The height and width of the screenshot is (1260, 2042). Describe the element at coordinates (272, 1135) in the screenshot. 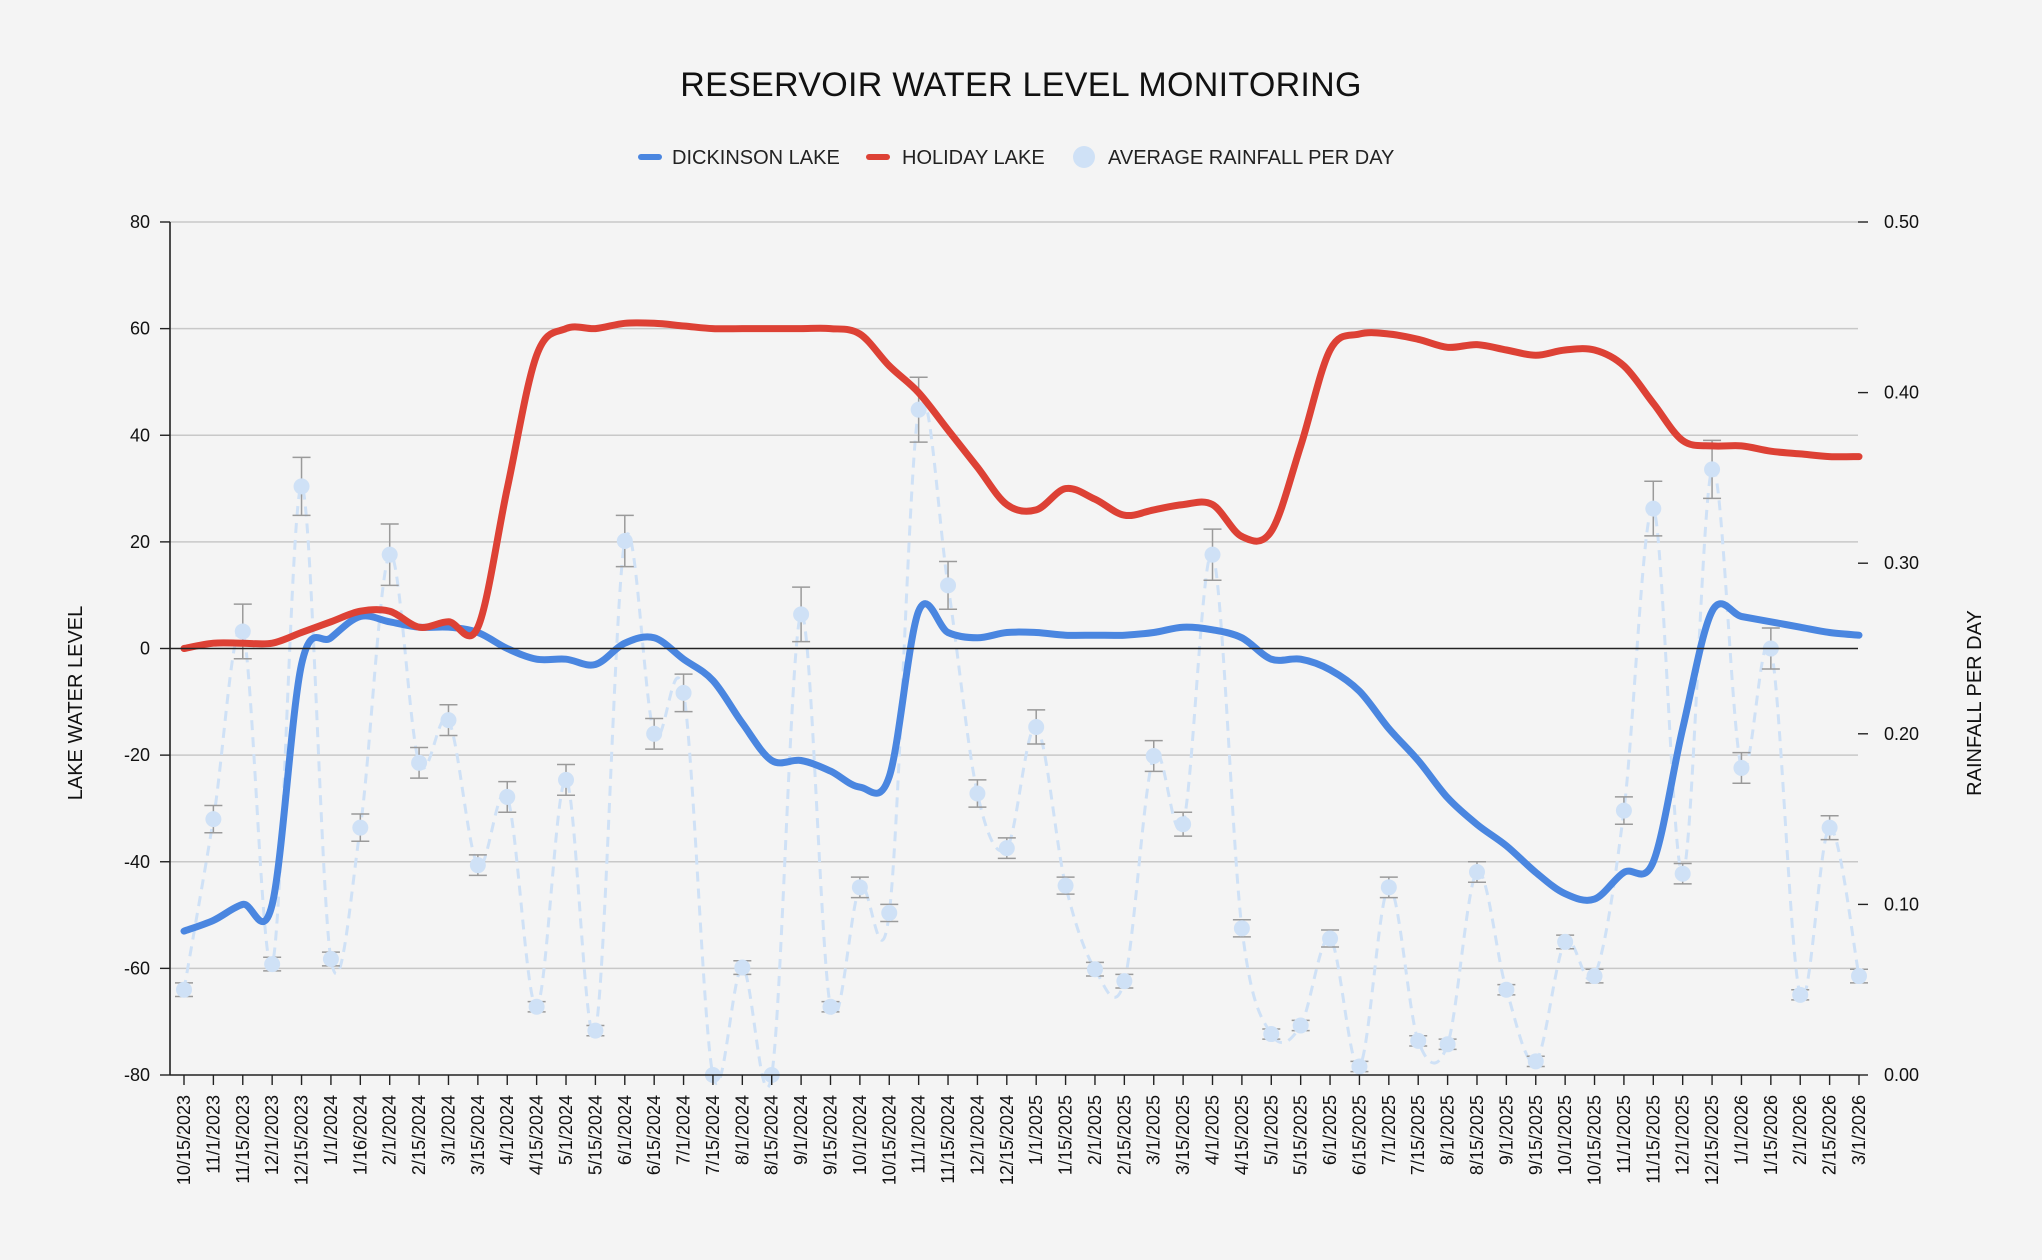

I see `x-tick-label: 12/1/2023` at that location.